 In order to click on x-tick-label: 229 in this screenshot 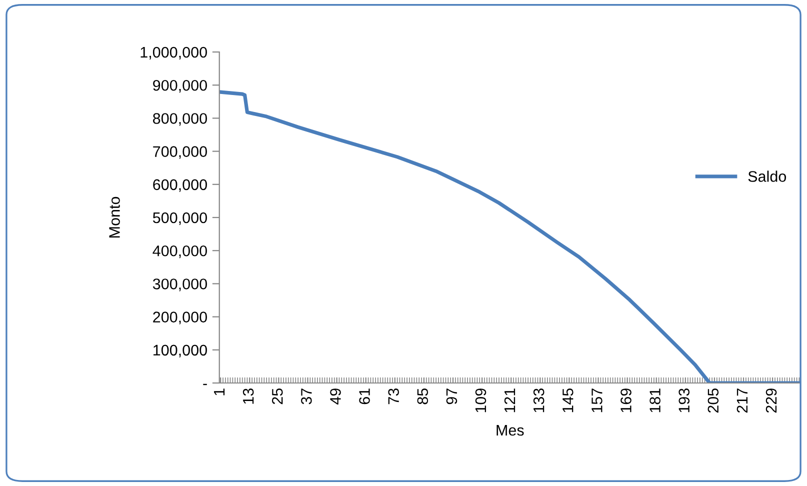, I will do `click(771, 400)`.